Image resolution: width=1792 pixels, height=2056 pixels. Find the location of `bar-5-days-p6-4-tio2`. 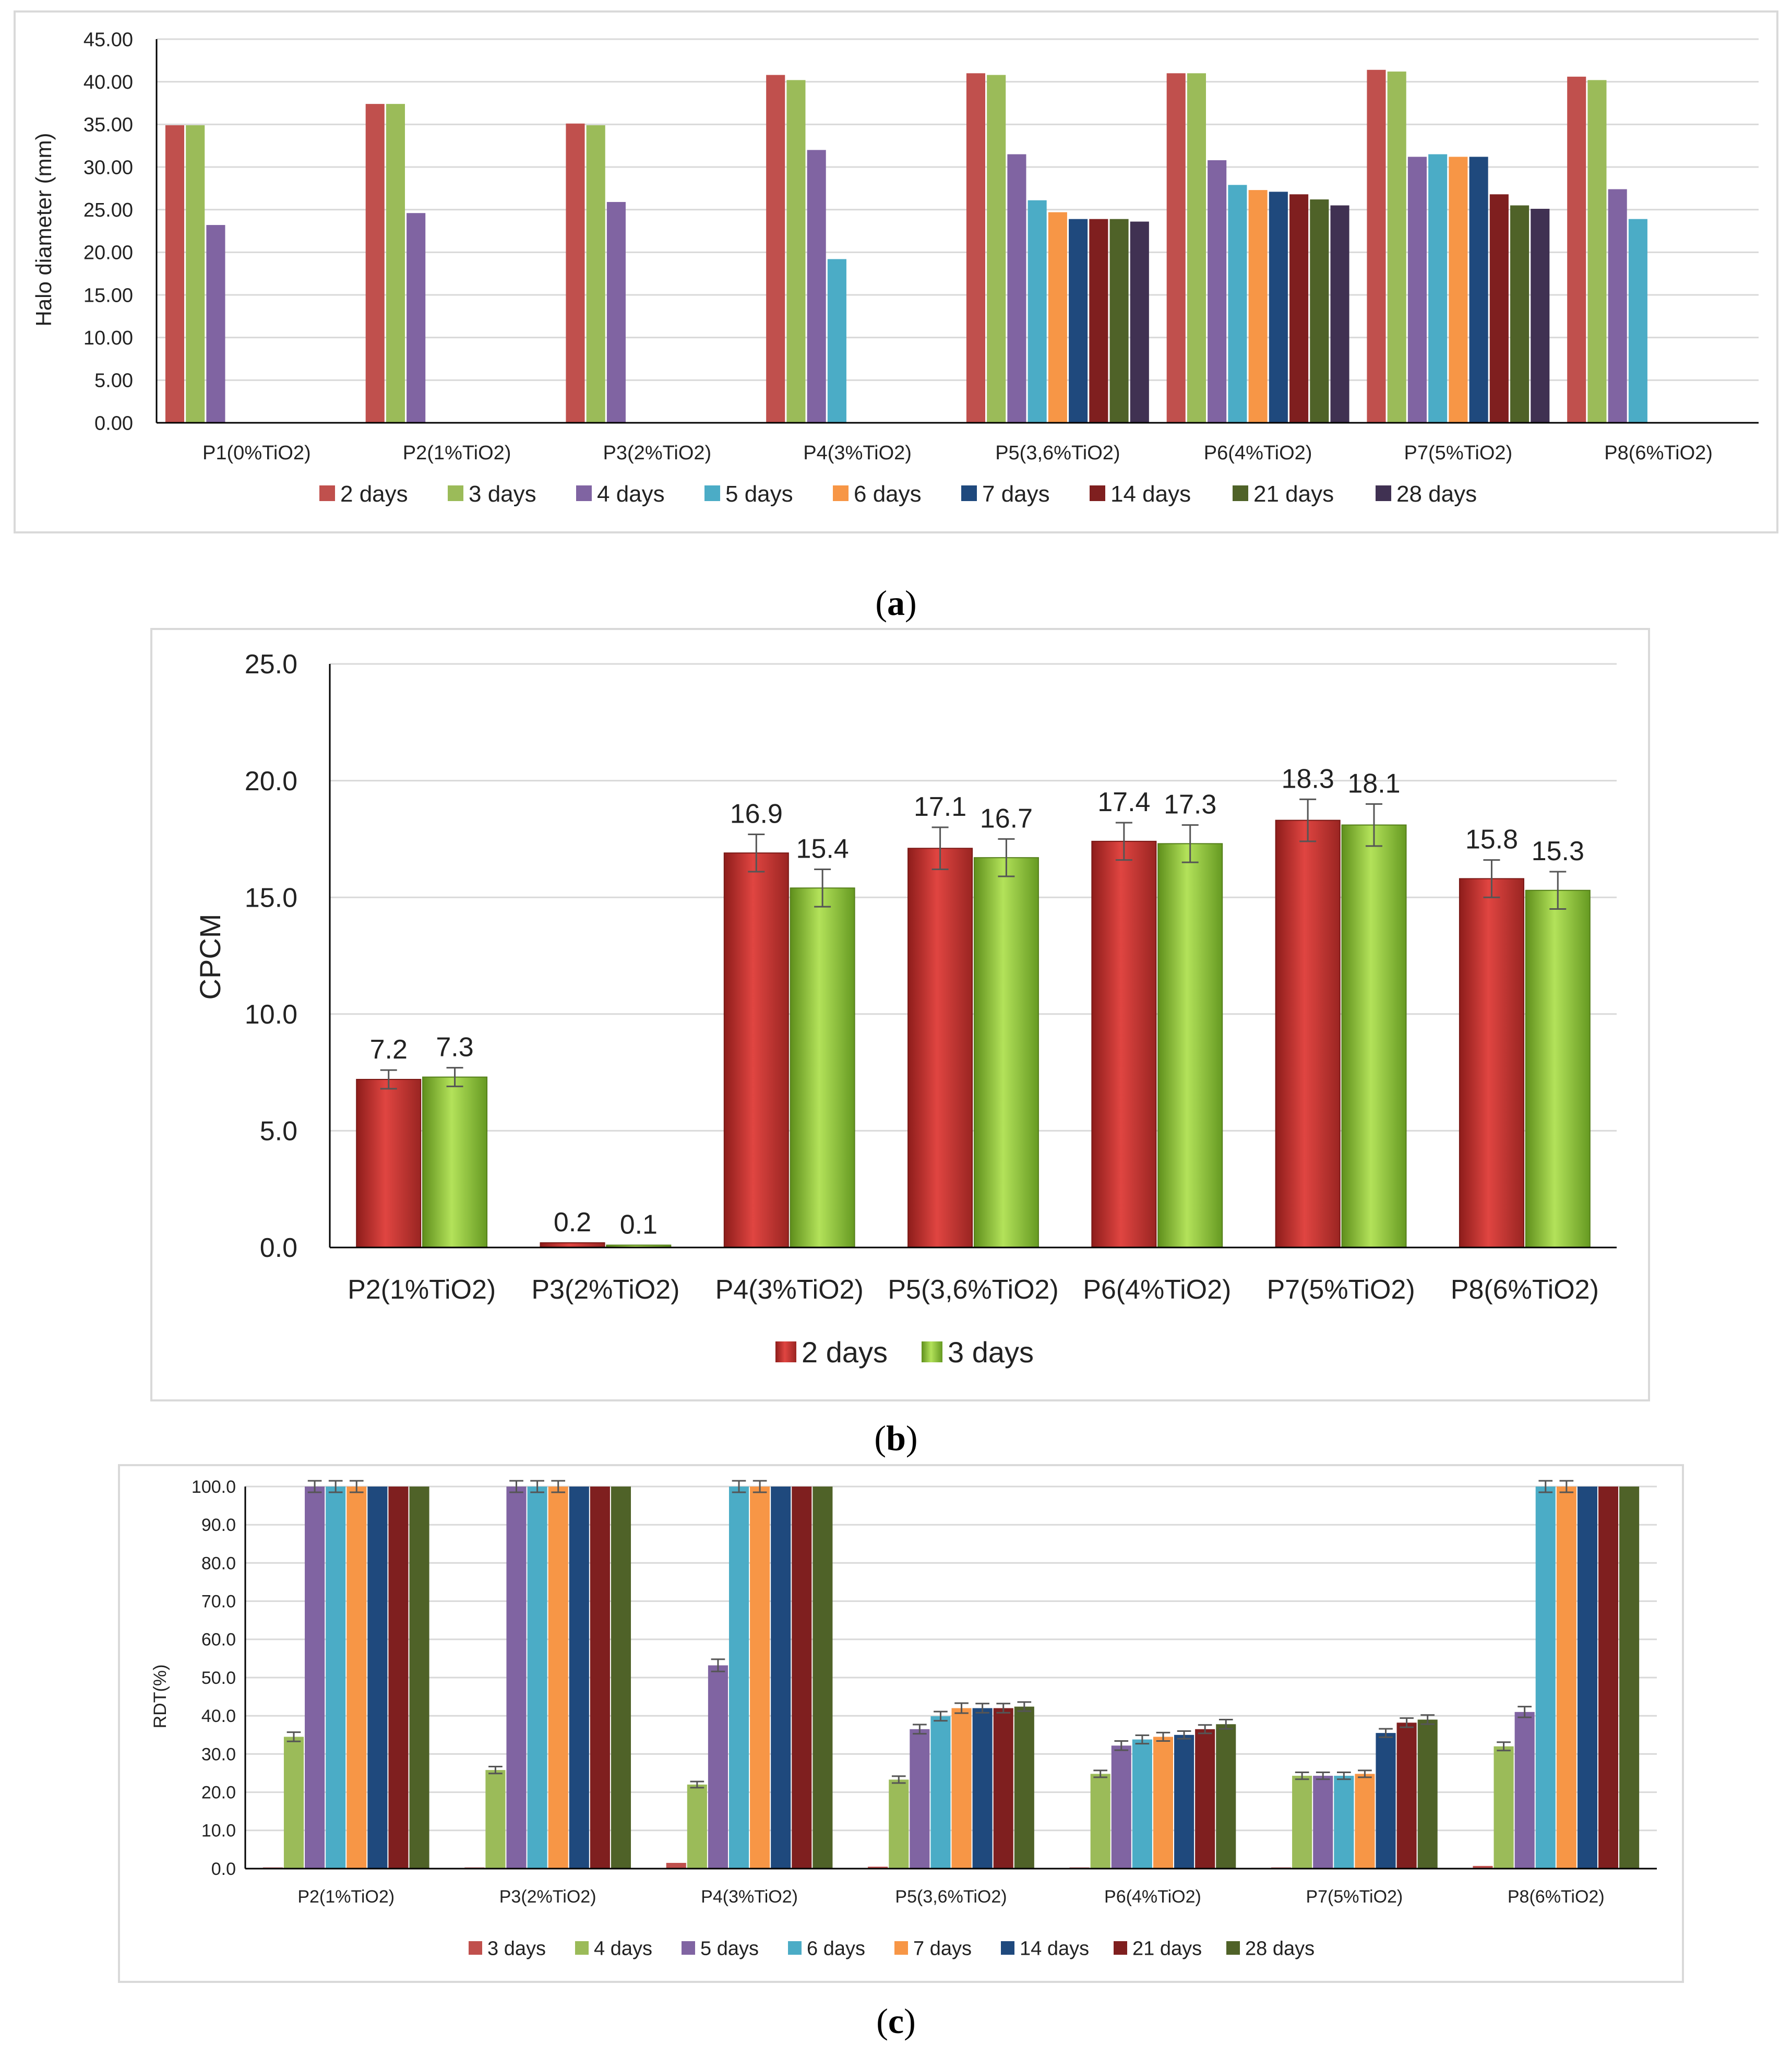

bar-5-days-p6-4-tio2 is located at coordinates (1237, 304).